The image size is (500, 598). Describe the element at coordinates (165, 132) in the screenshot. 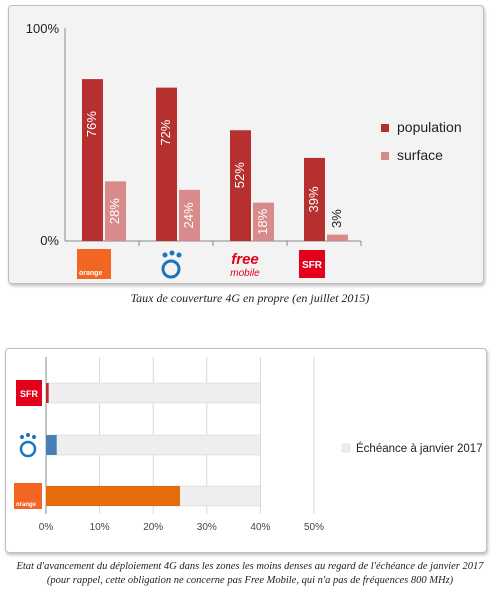

I see `data-label-population-1: 72%` at that location.